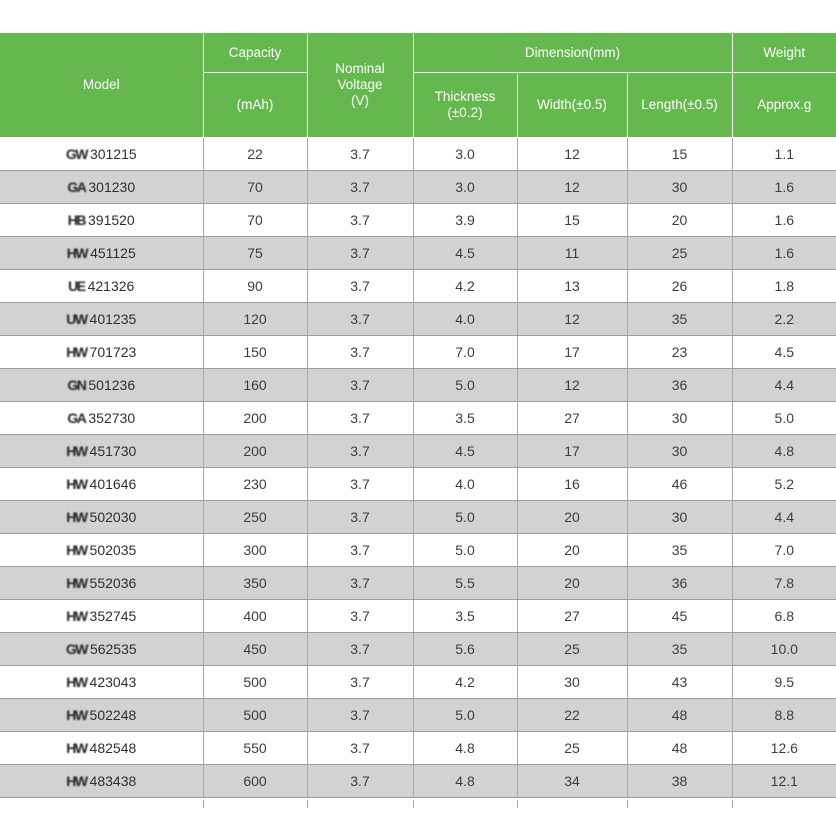 This screenshot has height=836, width=836. Describe the element at coordinates (679, 352) in the screenshot. I see `length-cell: 23` at that location.